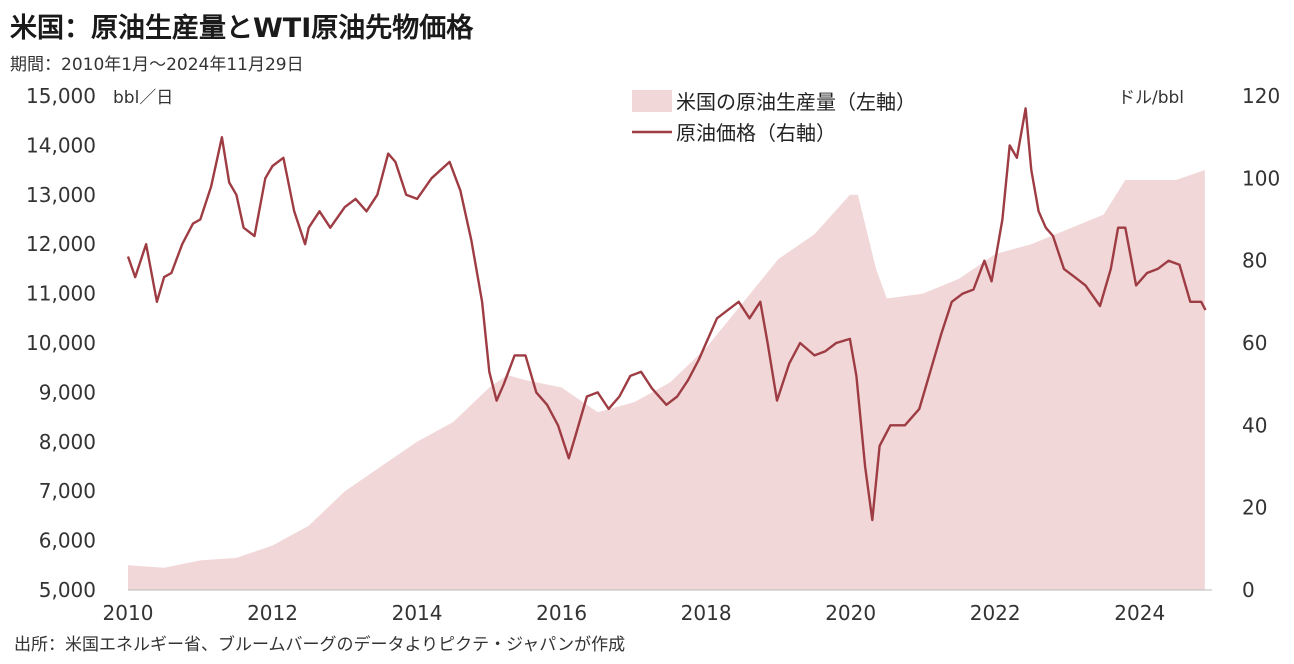 The height and width of the screenshot is (664, 1294). Describe the element at coordinates (1248, 590) in the screenshot. I see `y-right-tick-label: 0` at that location.